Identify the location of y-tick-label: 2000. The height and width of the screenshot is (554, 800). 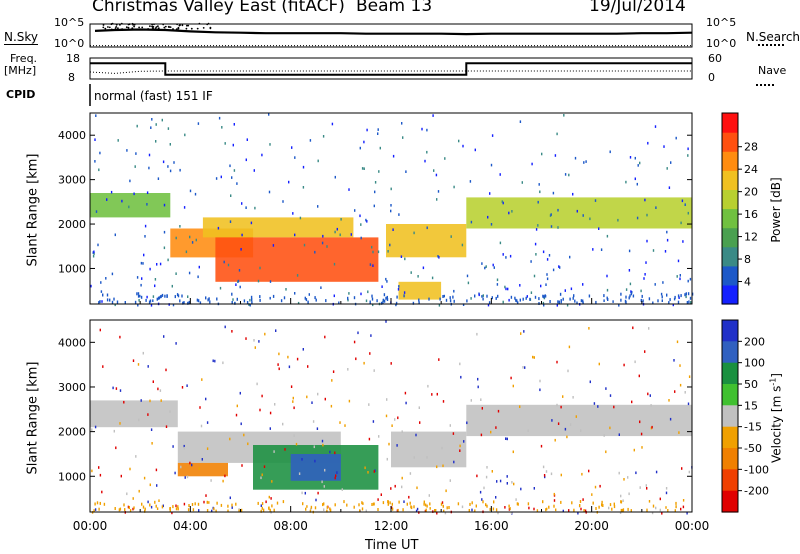
(72, 224).